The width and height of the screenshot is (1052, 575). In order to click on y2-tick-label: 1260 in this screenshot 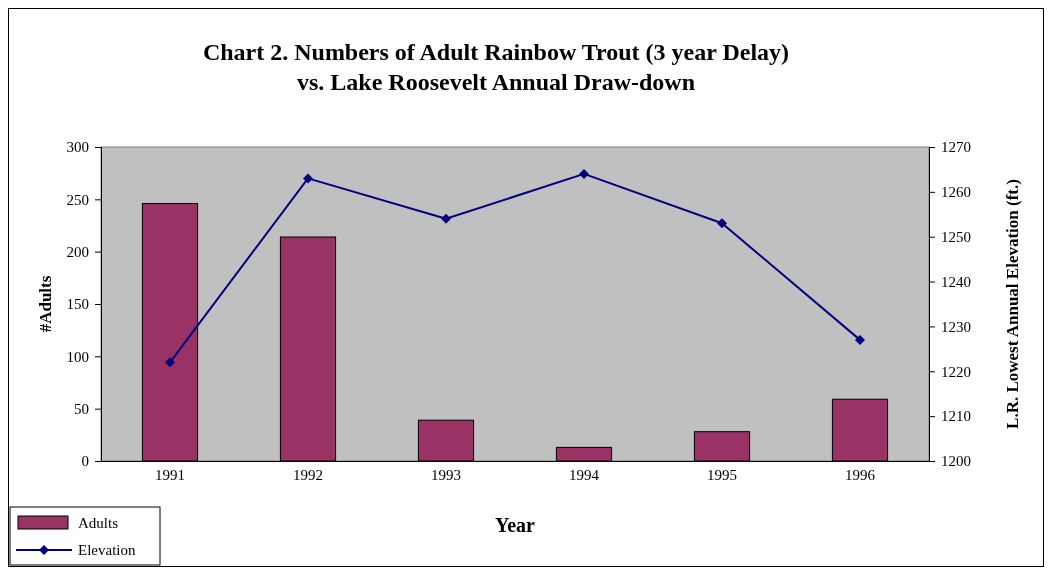, I will do `click(956, 192)`.